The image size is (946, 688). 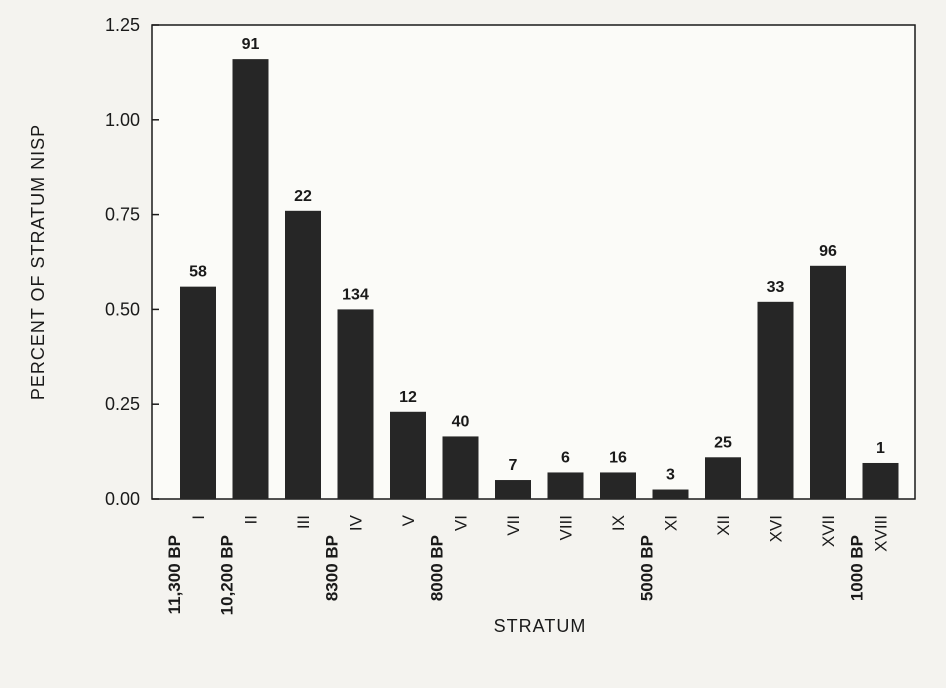 I want to click on x-tick-label: XI, so click(x=671, y=523).